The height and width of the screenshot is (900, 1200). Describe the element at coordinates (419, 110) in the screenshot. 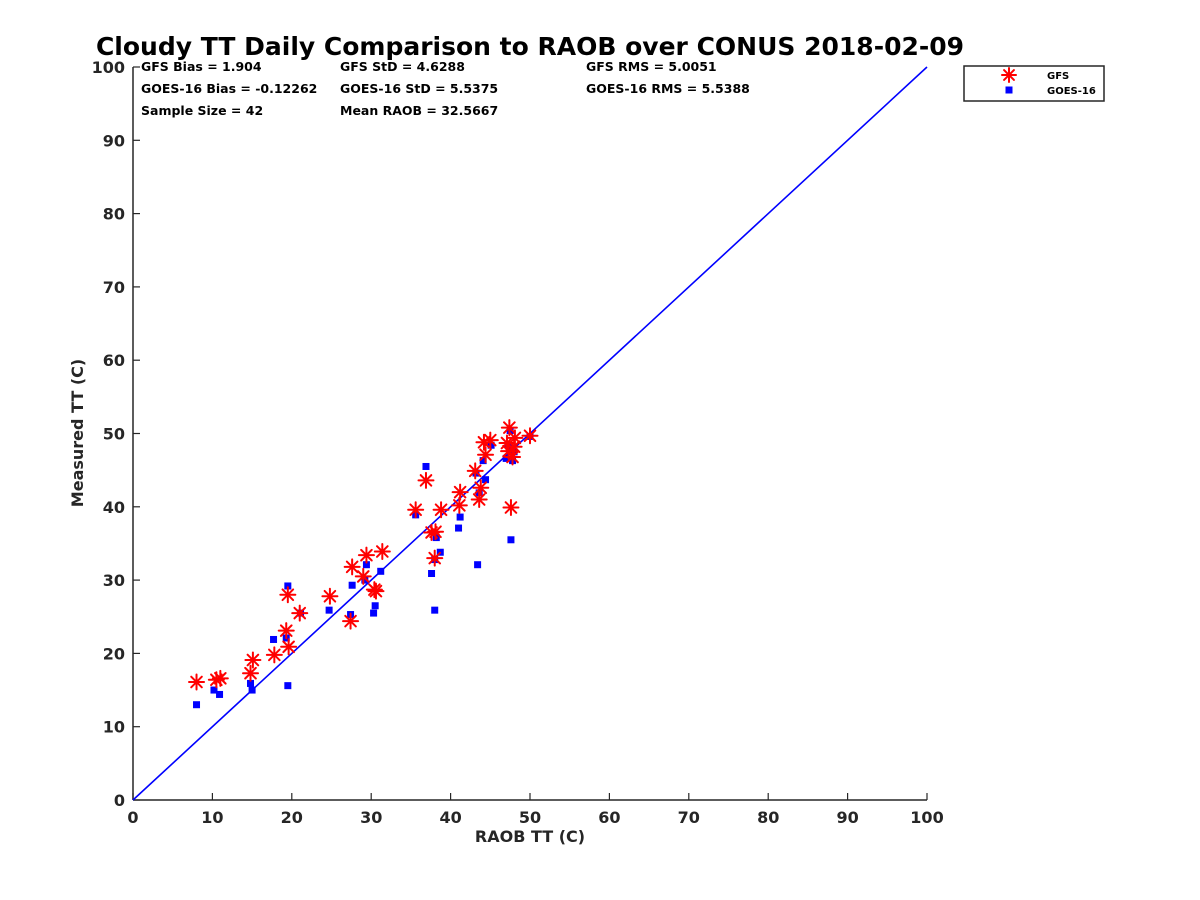

I see `stat-mean-raob: Mean RAOB = 32.5667` at that location.